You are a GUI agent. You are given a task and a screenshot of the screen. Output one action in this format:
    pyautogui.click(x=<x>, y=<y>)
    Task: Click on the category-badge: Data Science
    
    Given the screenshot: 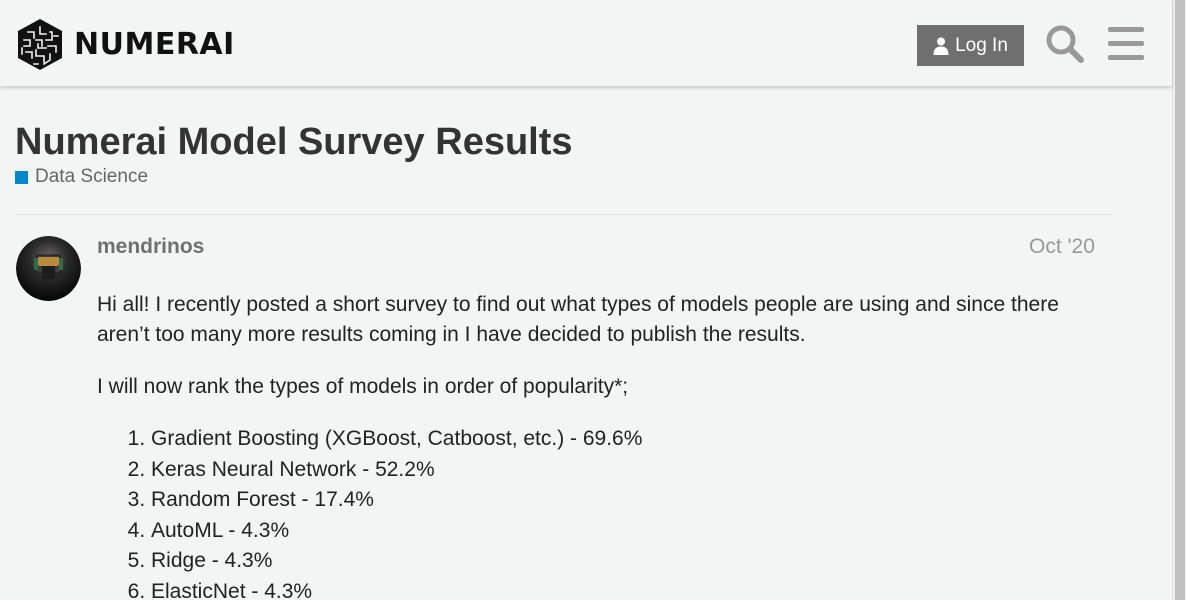 What is the action you would take?
    pyautogui.click(x=81, y=177)
    